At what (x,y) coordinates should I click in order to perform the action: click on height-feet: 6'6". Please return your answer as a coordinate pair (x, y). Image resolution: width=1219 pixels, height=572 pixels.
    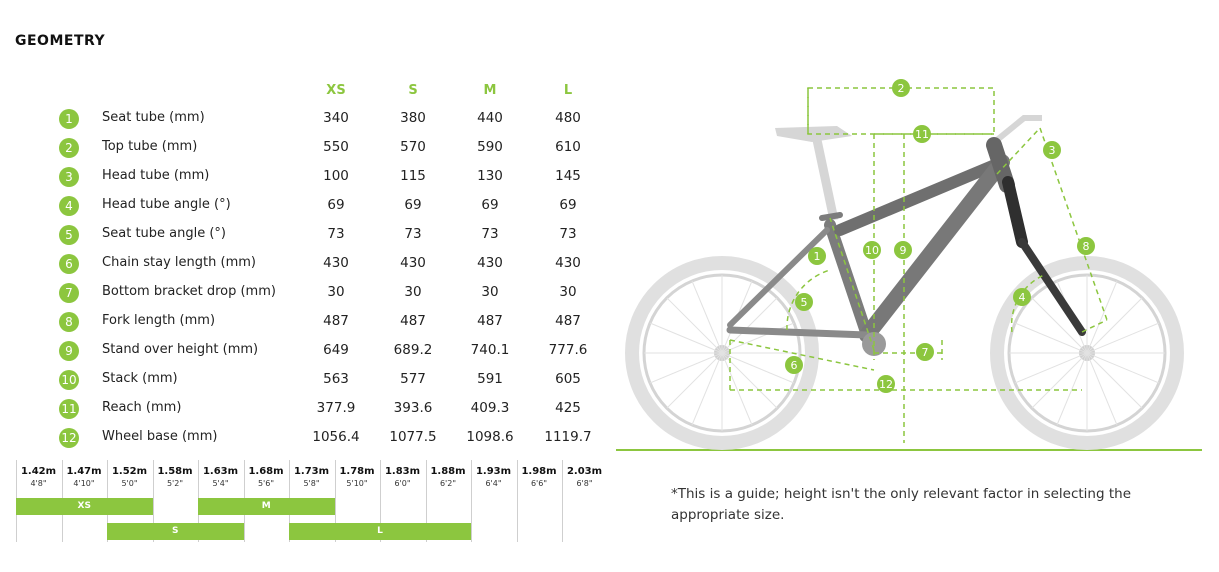
    Looking at the image, I should click on (539, 483).